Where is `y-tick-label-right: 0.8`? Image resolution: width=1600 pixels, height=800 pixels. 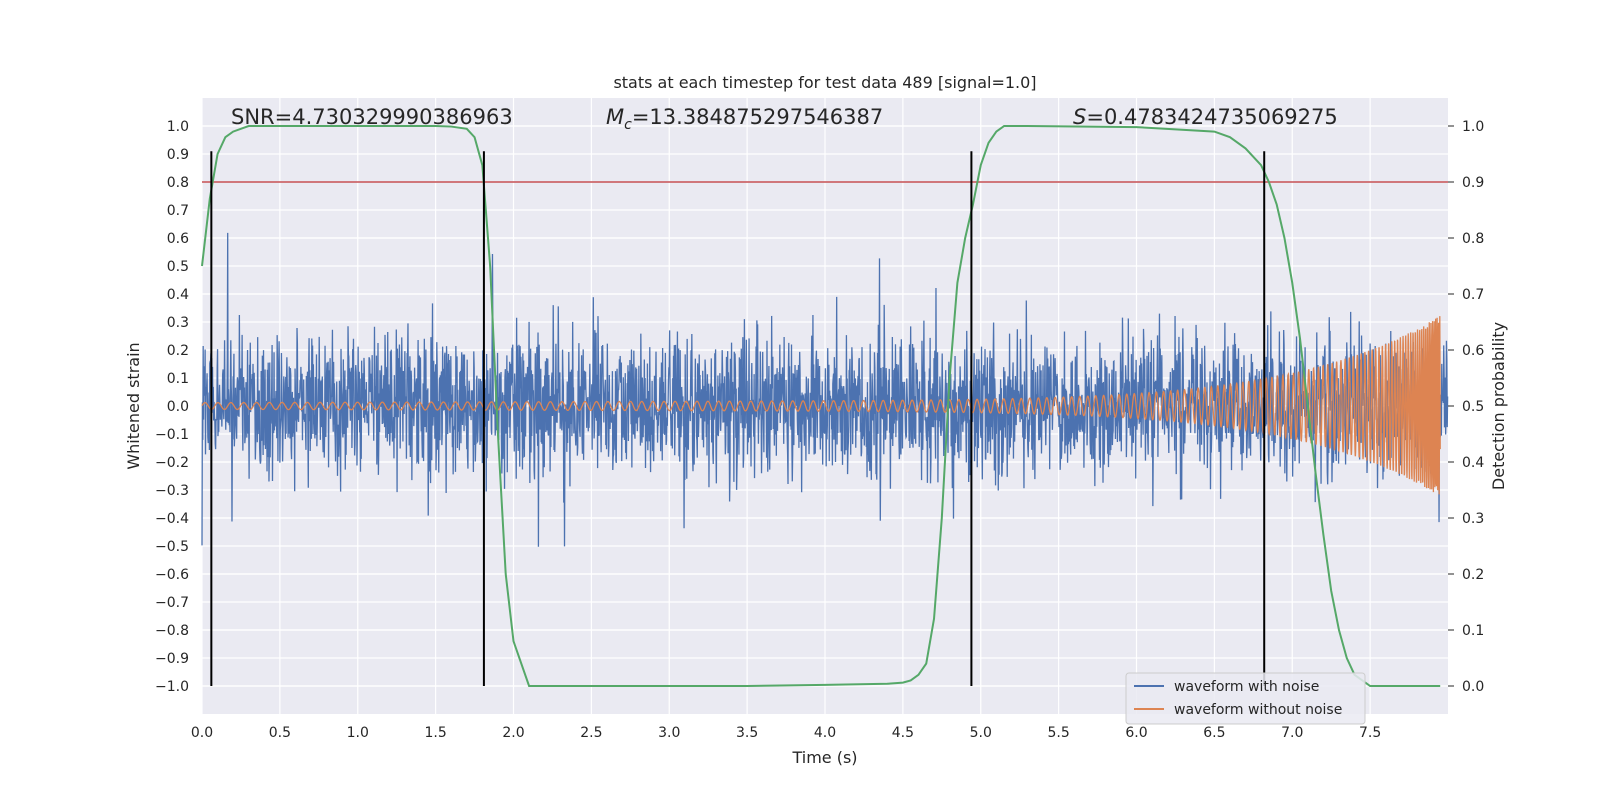
y-tick-label-right: 0.8 is located at coordinates (1473, 239).